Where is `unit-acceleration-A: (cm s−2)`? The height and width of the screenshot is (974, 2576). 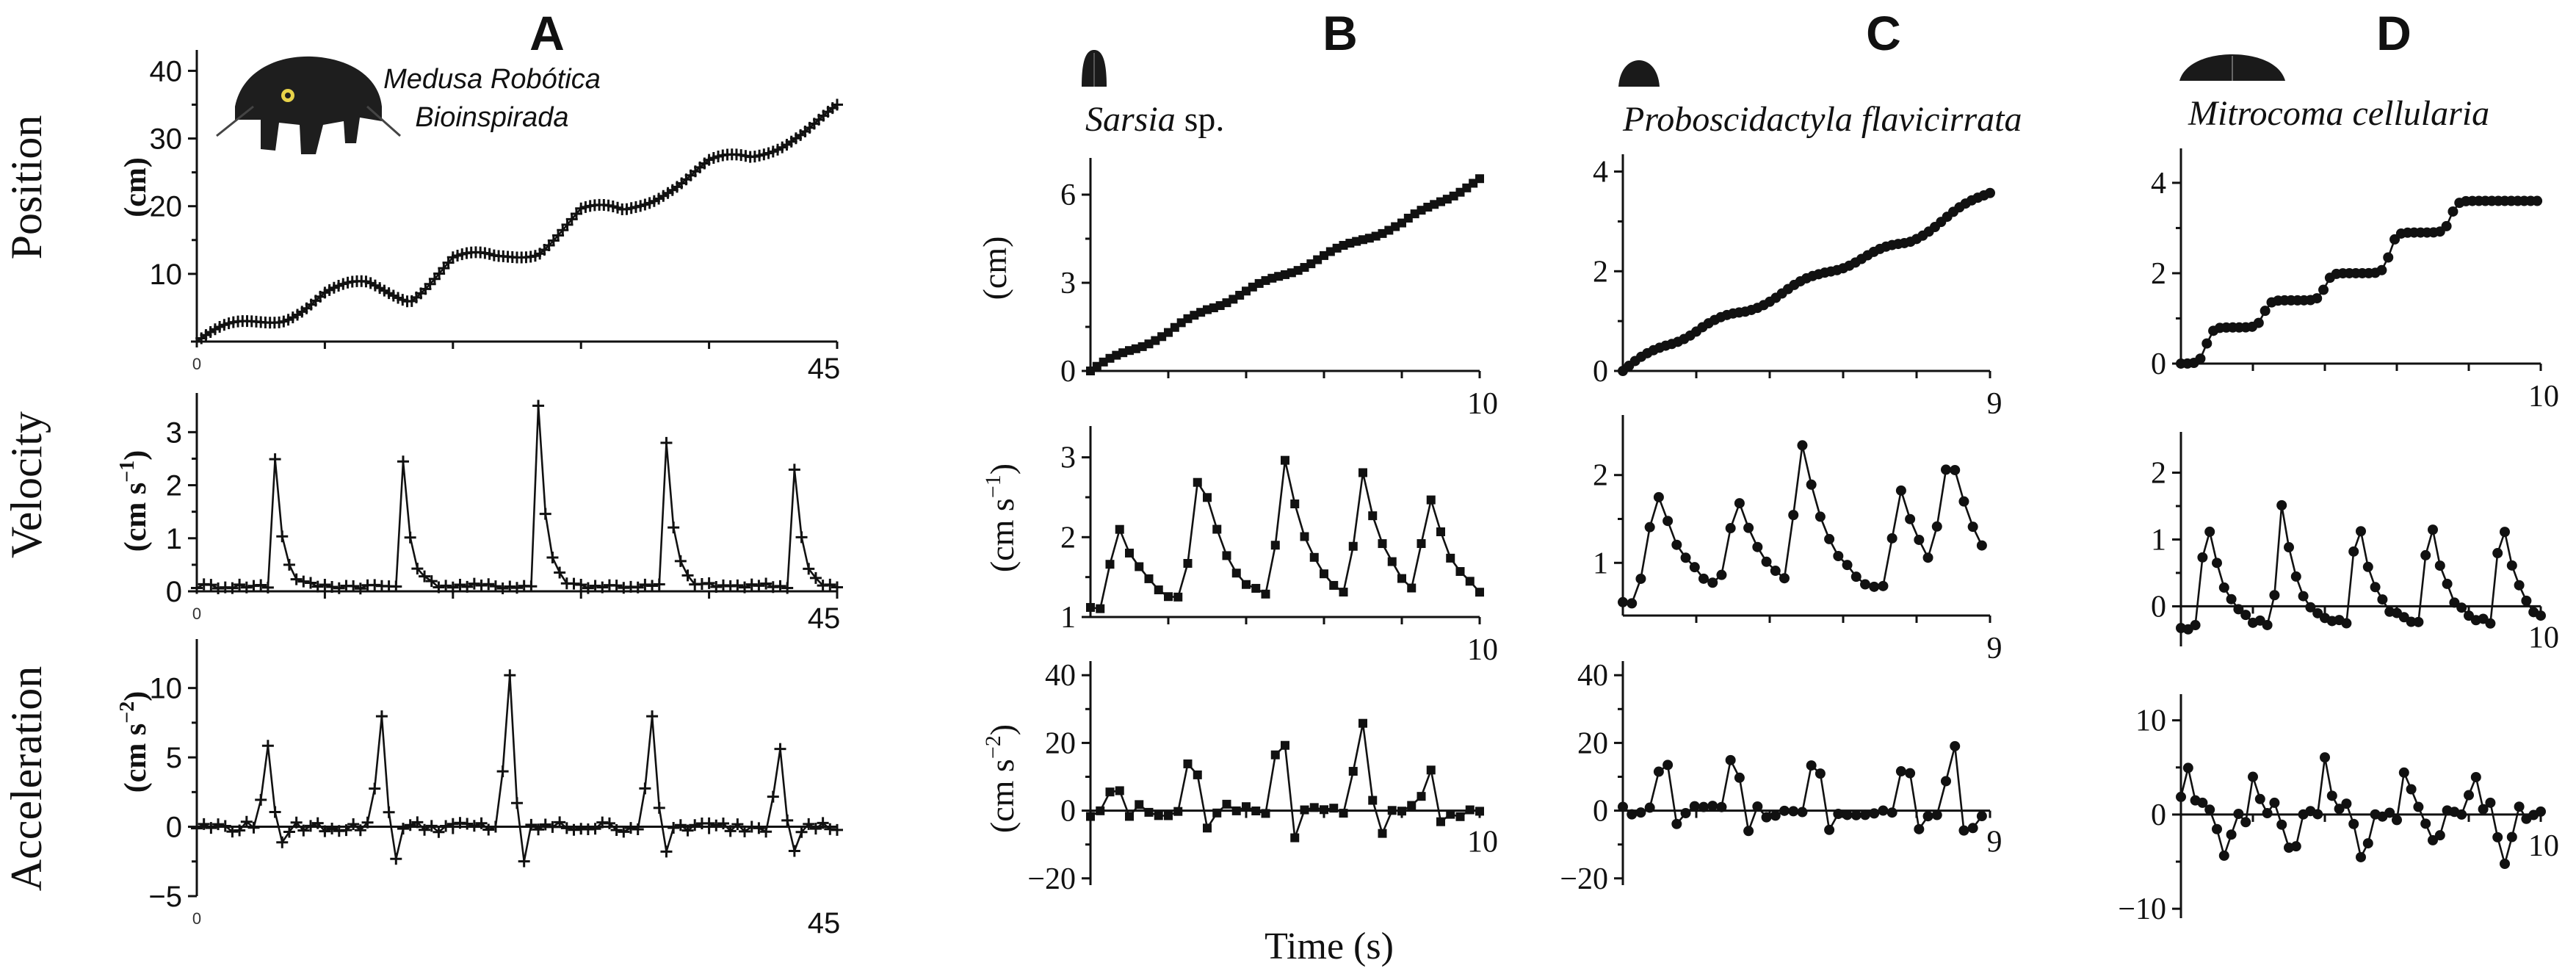
unit-acceleration-A: (cm s−2) is located at coordinates (134, 742).